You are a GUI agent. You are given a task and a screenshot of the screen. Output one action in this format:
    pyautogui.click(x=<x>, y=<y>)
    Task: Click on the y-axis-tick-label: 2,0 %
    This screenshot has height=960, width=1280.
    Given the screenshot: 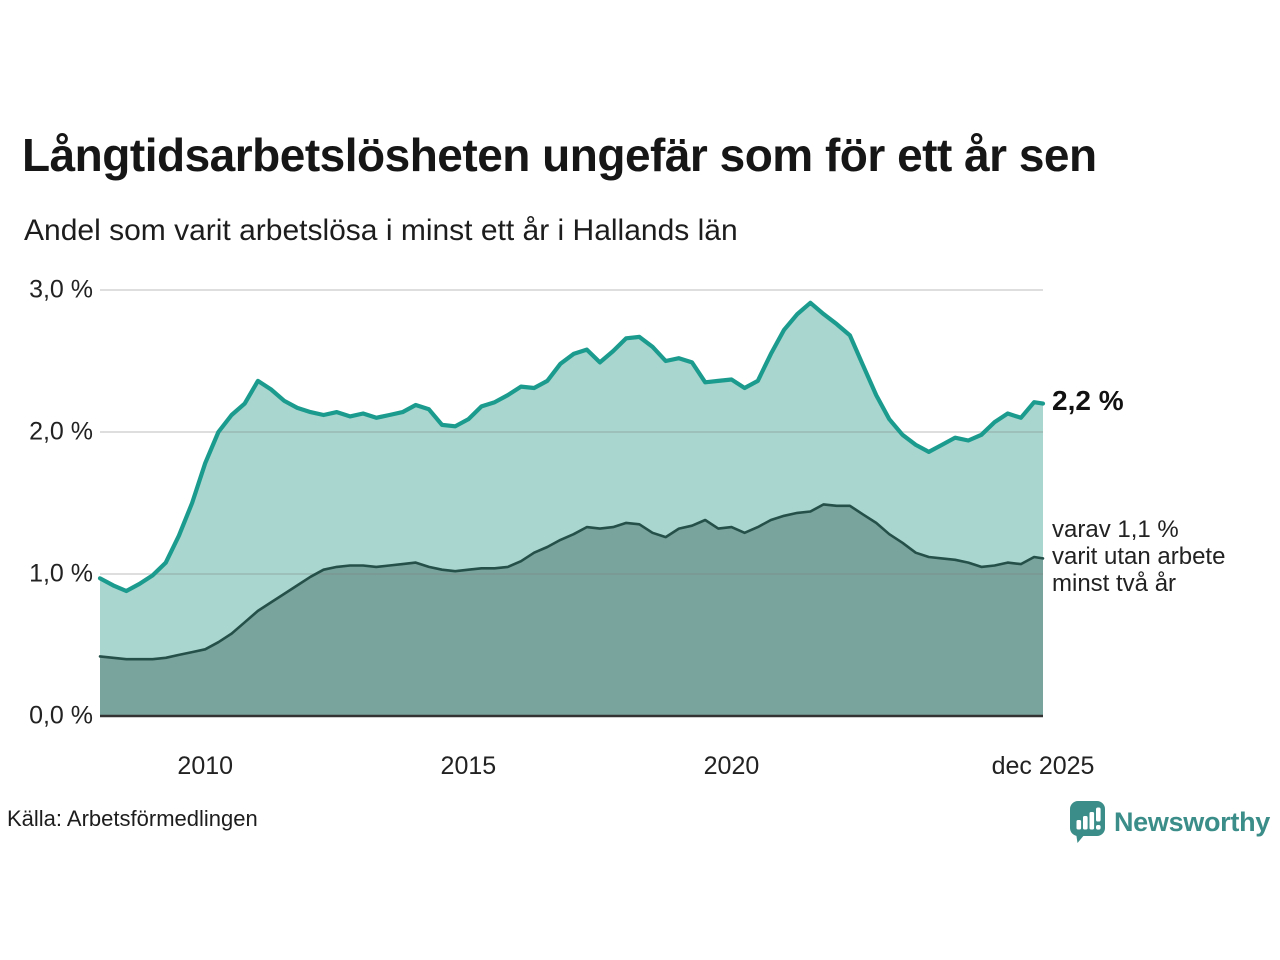 What is the action you would take?
    pyautogui.click(x=61, y=431)
    